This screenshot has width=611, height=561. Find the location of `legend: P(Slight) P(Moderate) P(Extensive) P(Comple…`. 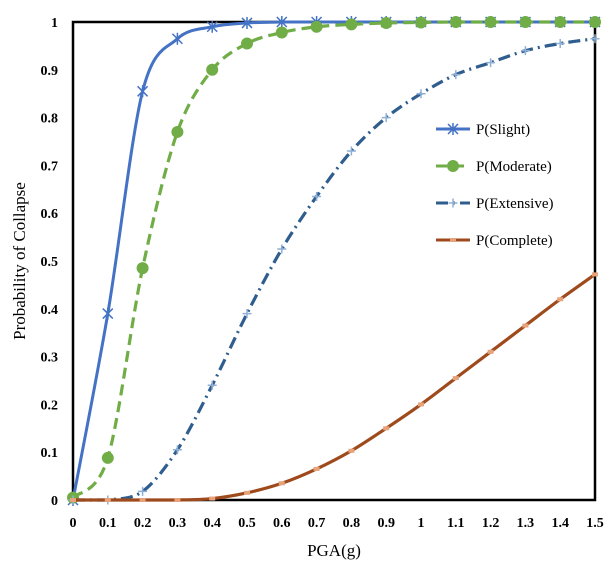

legend: P(Slight) P(Moderate) P(Extensive) P(Comple… is located at coordinates (494, 185).